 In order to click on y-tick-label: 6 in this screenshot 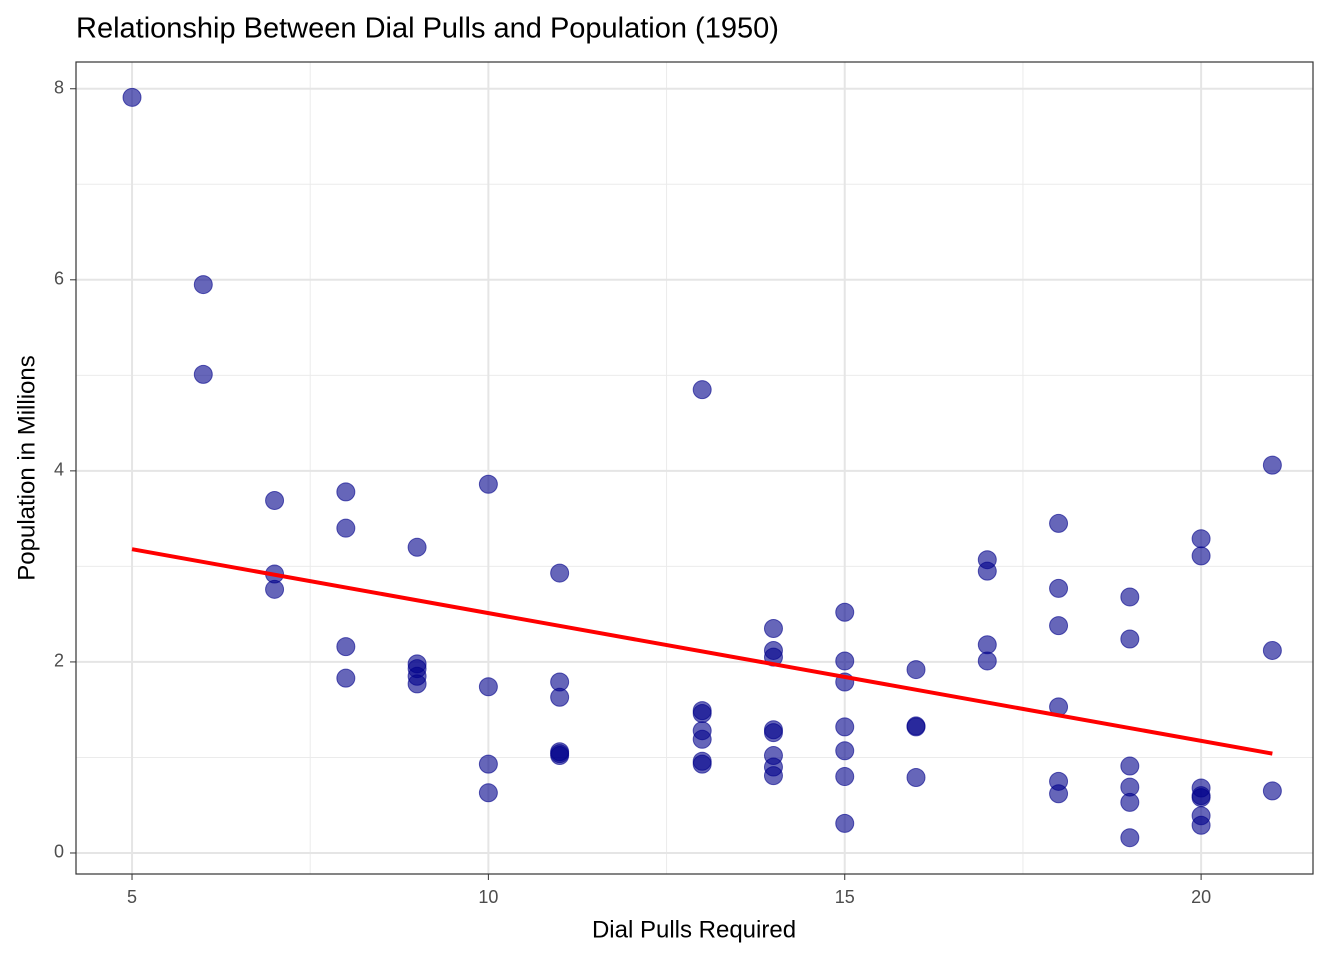, I will do `click(59, 279)`.